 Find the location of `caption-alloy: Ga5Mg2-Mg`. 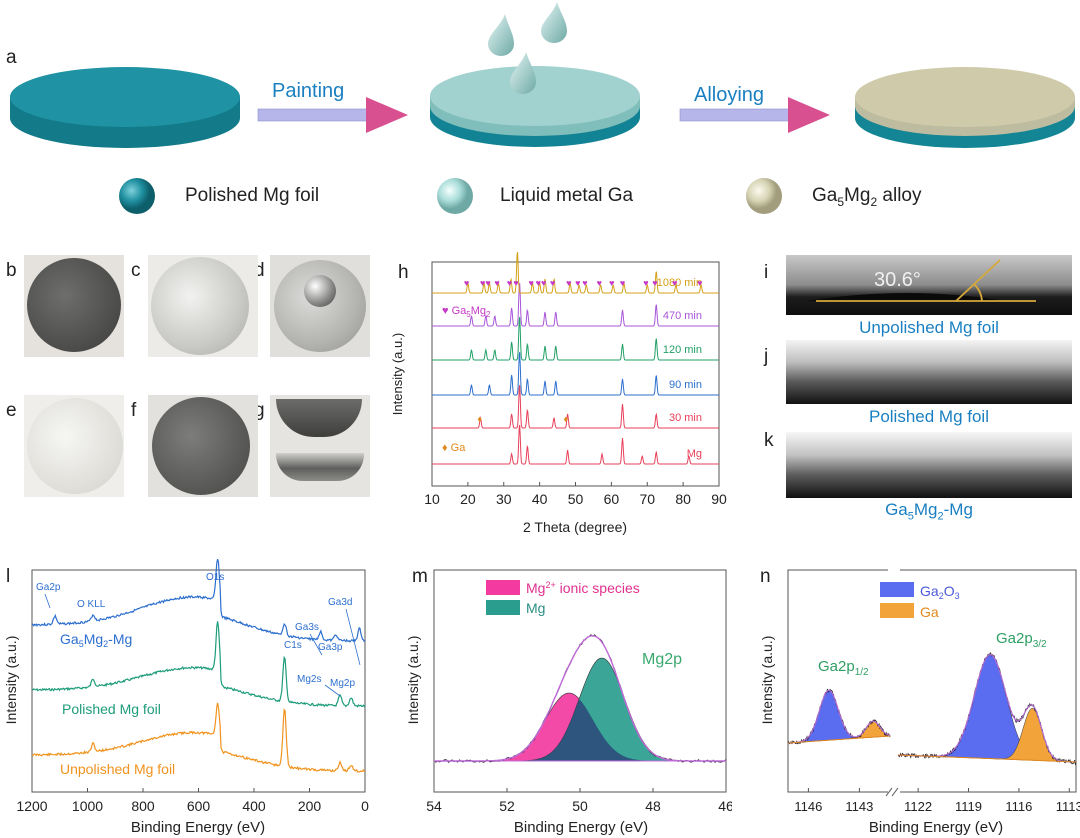

caption-alloy: Ga5Mg2-Mg is located at coordinates (929, 511).